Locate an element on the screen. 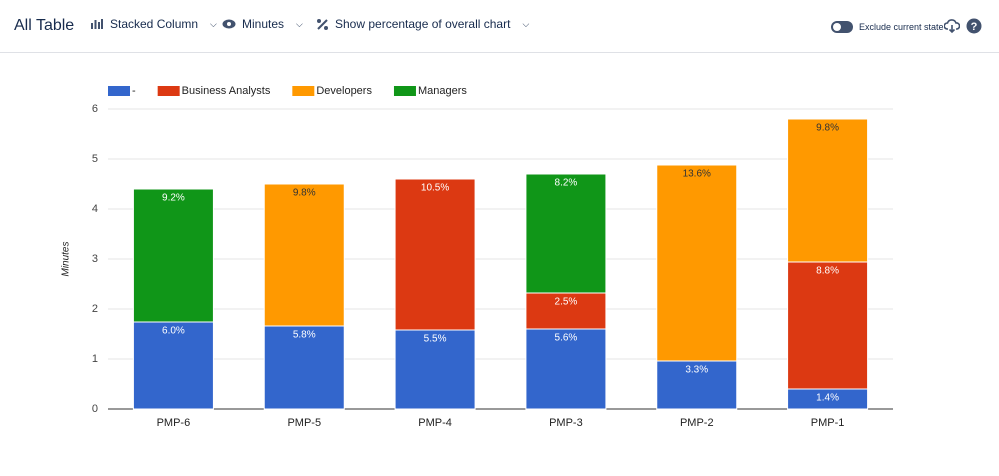 This screenshot has width=999, height=476. dropdown-label: Stacked Column is located at coordinates (154, 24).